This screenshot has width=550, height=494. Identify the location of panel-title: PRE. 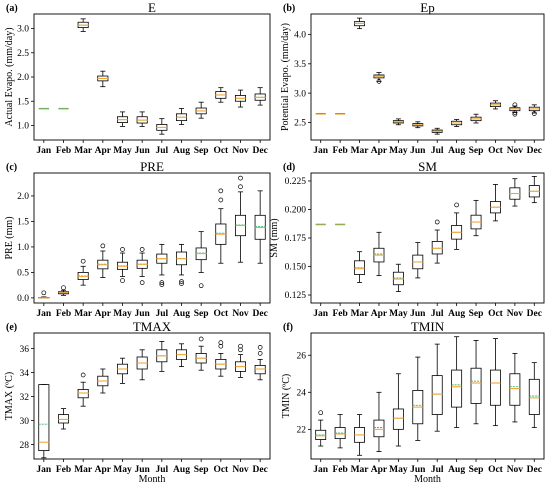
(152, 166).